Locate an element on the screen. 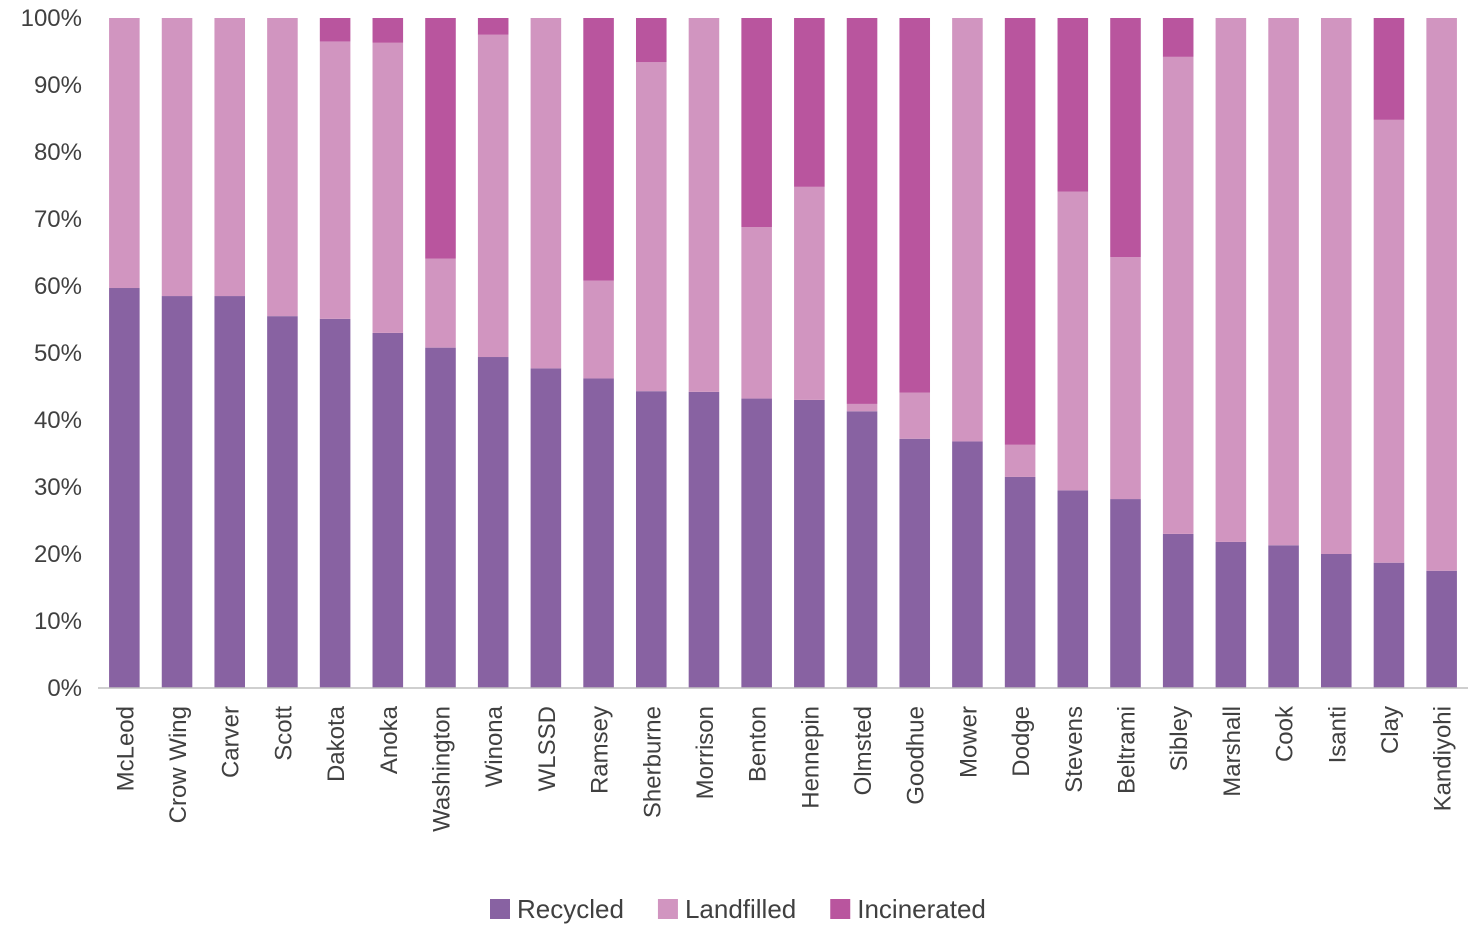 This screenshot has width=1468, height=926. category-label: Sibley is located at coordinates (1179, 738).